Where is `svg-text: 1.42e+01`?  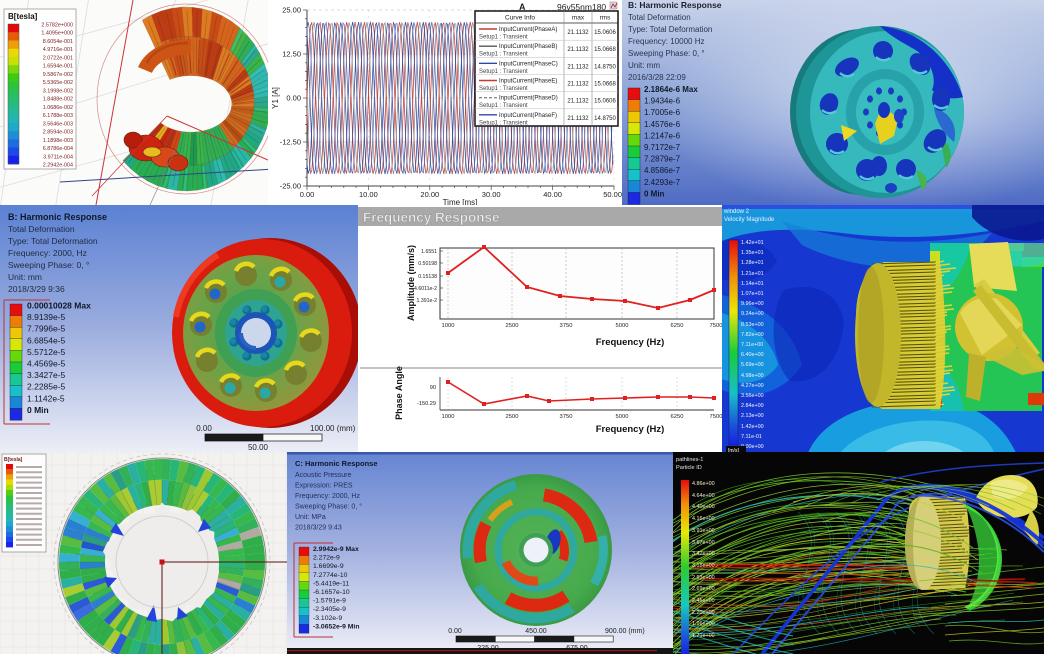 svg-text: 1.42e+01 is located at coordinates (752, 243).